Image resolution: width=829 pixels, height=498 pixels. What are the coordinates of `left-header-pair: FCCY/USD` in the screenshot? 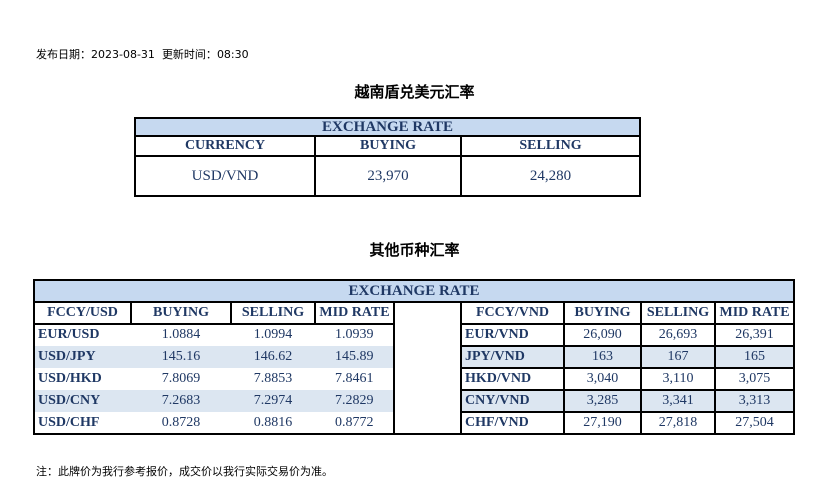 It's located at (82, 313).